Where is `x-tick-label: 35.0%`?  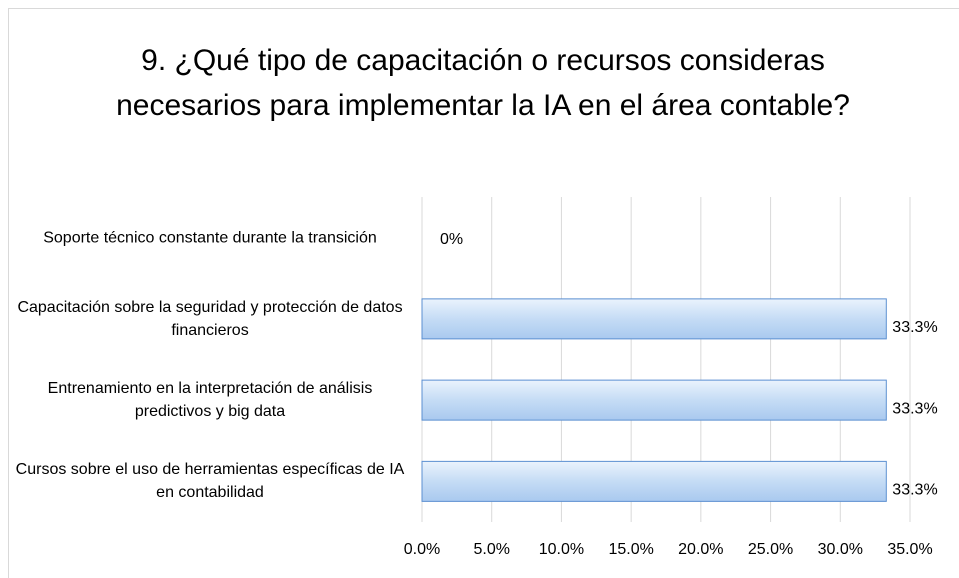 x-tick-label: 35.0% is located at coordinates (909, 549).